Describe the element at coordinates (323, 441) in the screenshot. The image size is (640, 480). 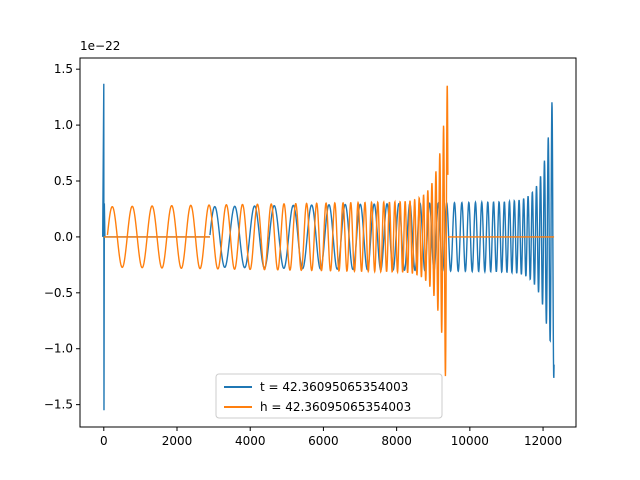
I see `x-tick-label: 6000` at that location.